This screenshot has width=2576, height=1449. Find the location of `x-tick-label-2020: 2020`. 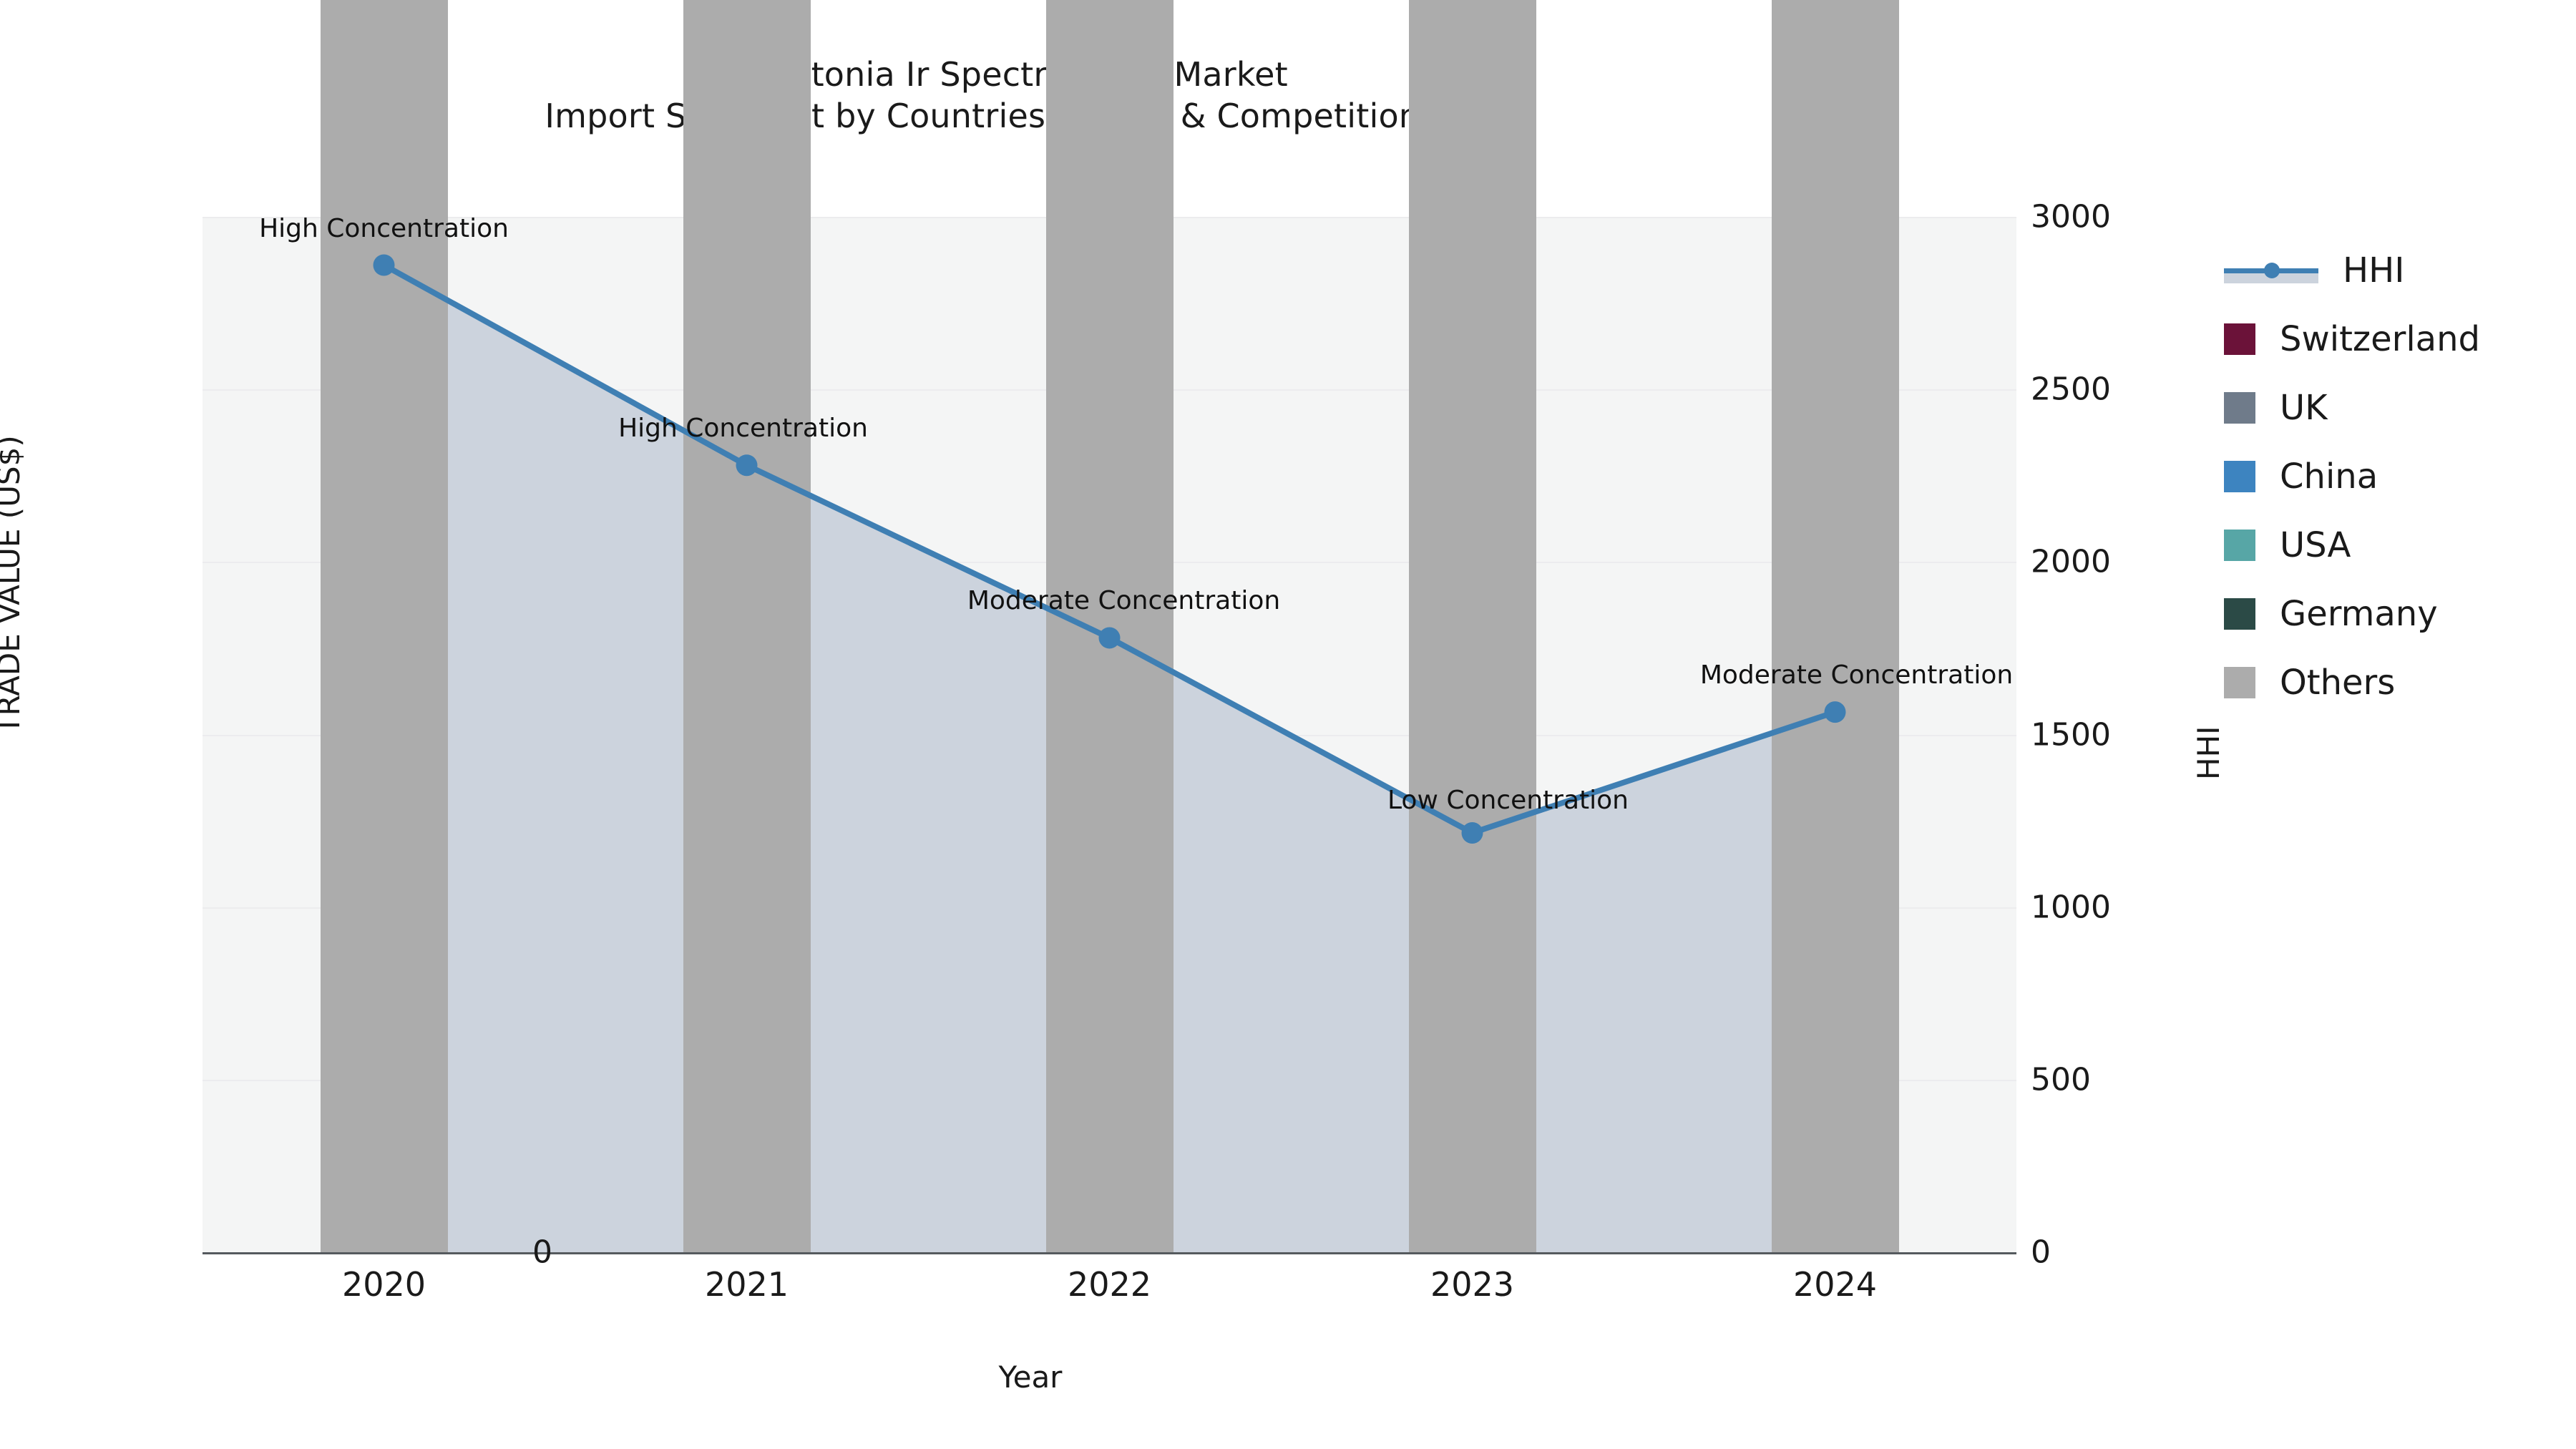

x-tick-label-2020: 2020 is located at coordinates (383, 1284).